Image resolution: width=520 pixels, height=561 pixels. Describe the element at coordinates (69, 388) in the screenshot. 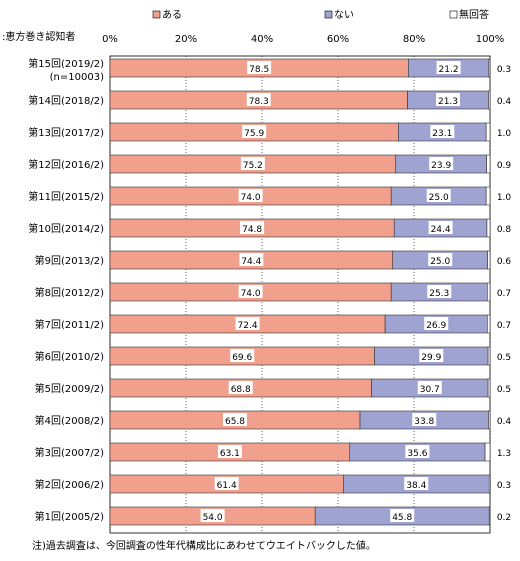

I see `category-label: 第5回(2009/2)` at that location.